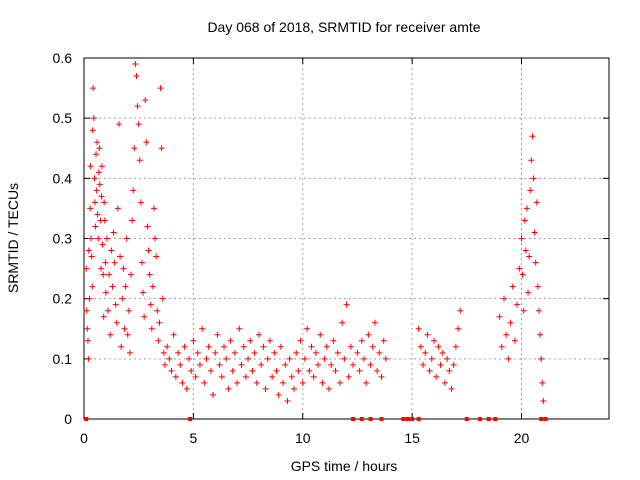  Describe the element at coordinates (68, 419) in the screenshot. I see `y-tick-label: 0` at that location.